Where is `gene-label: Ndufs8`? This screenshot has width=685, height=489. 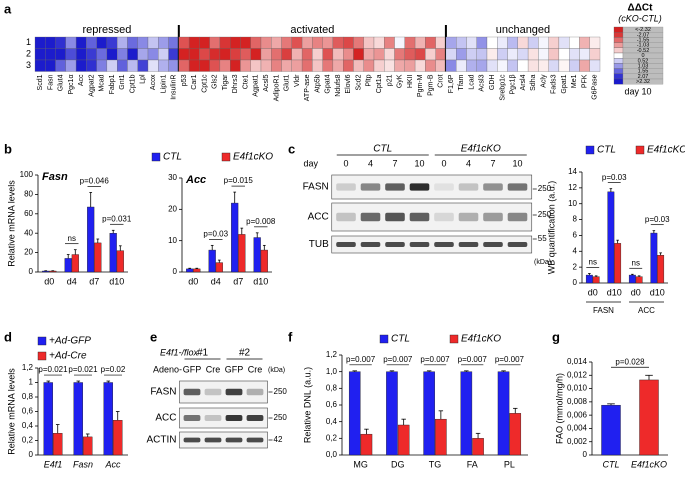 gene-label: Ndufs8 is located at coordinates (338, 85).